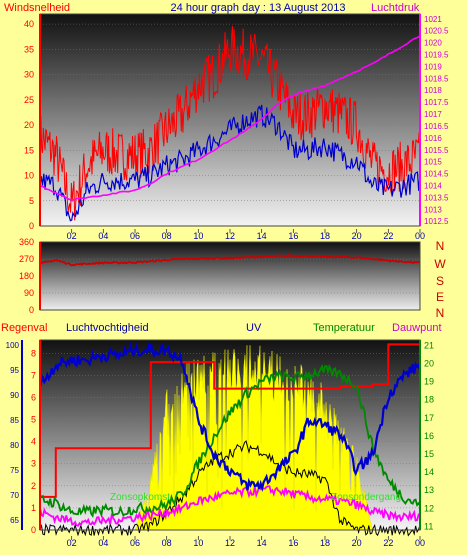  Describe the element at coordinates (33, 530) in the screenshot. I see `uv-tick-label: 0` at that location.